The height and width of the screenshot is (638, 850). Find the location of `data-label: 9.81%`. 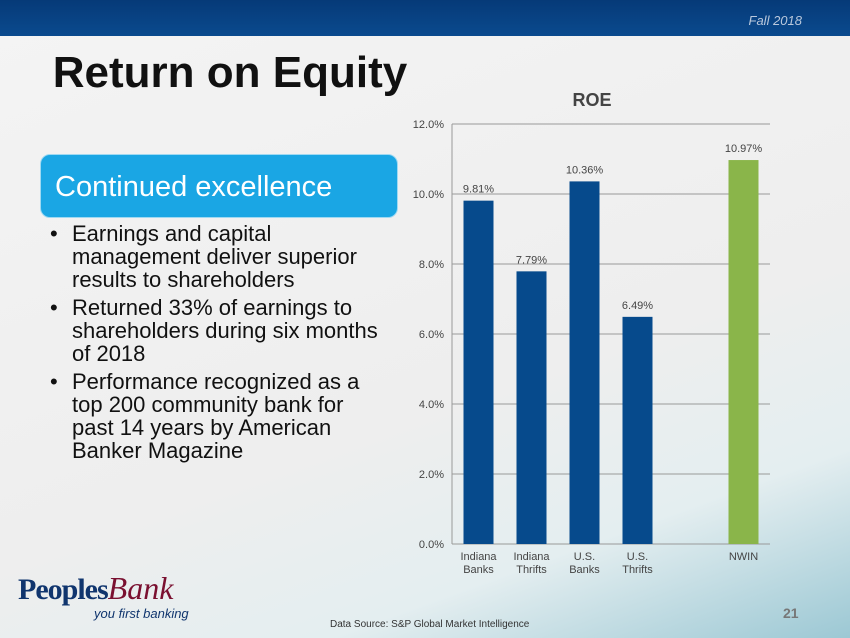

data-label: 9.81% is located at coordinates (478, 190).